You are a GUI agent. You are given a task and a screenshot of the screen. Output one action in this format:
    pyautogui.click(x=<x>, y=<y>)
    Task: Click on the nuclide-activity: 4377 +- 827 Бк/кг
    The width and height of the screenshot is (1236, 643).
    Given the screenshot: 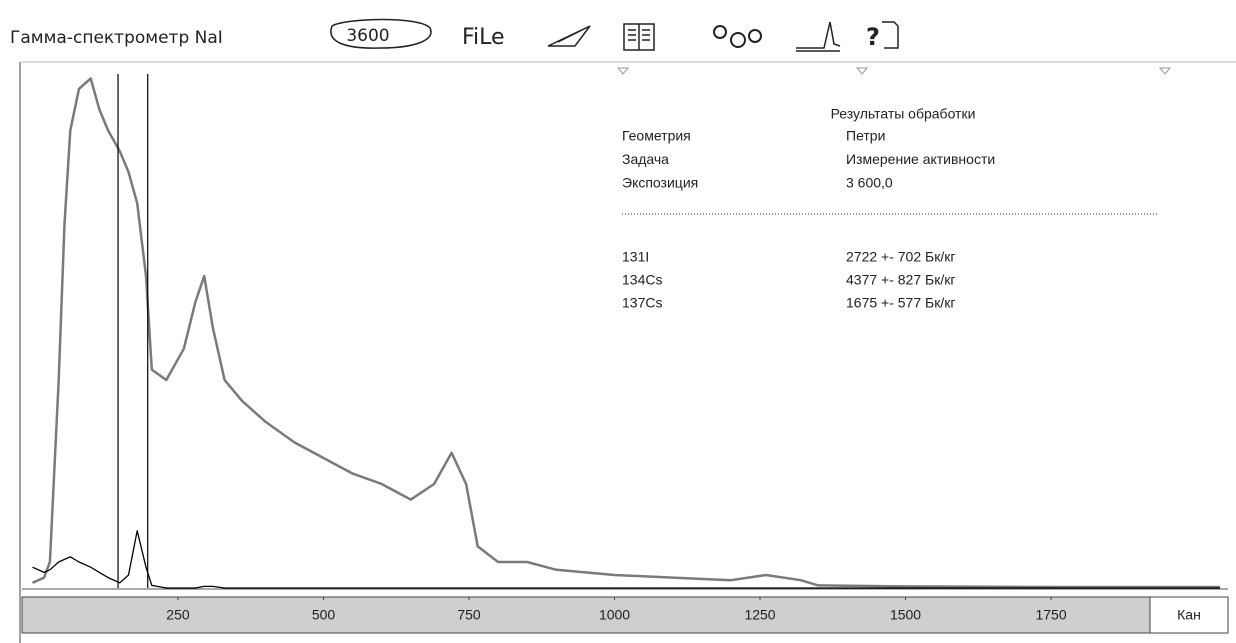 What is the action you would take?
    pyautogui.click(x=900, y=280)
    